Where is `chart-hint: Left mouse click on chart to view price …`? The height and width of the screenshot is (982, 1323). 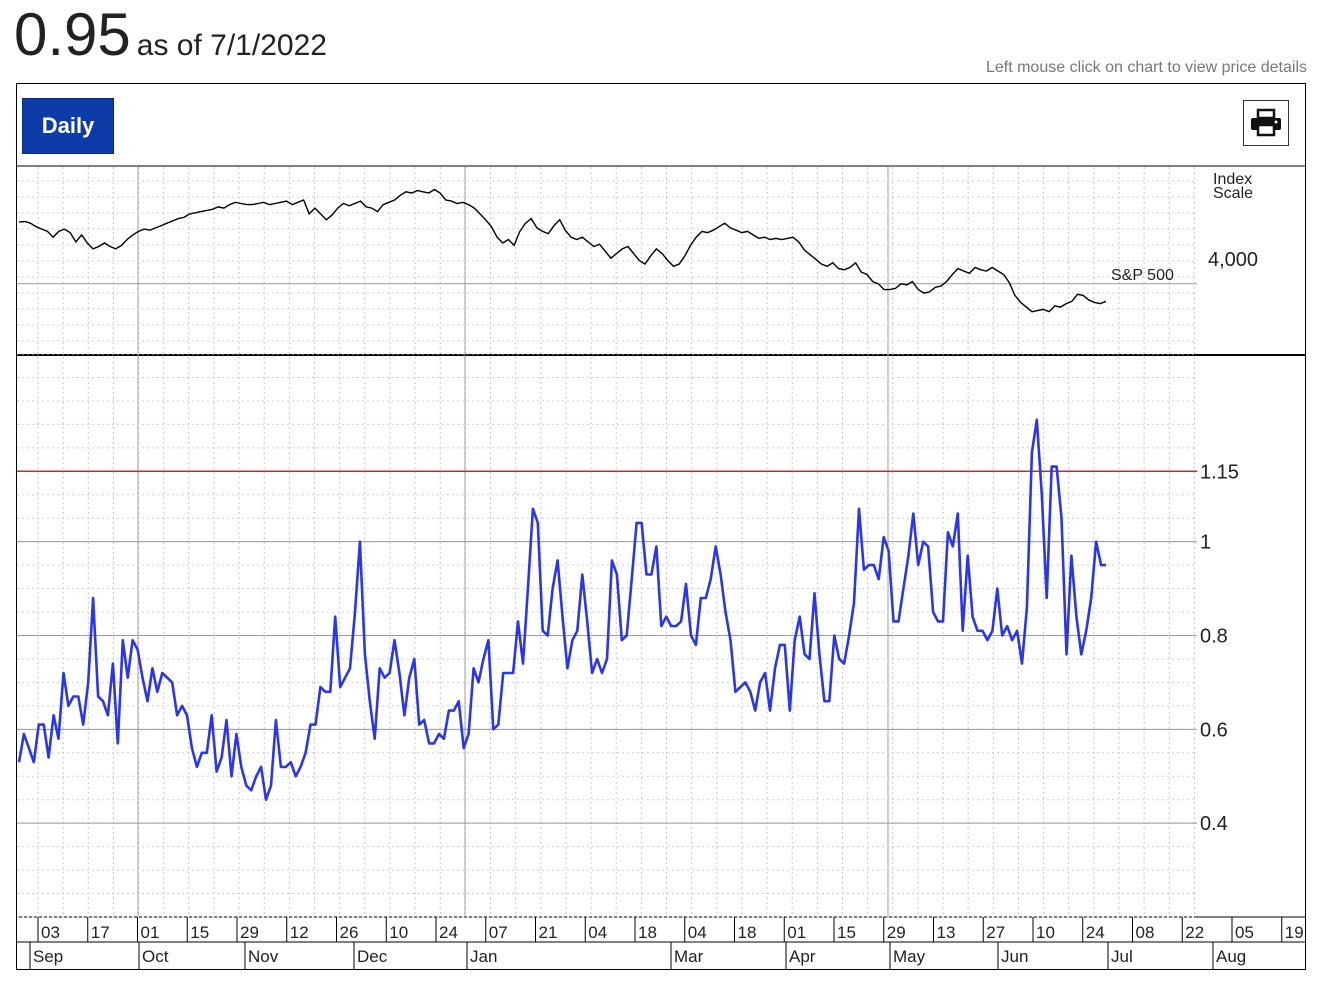
chart-hint: Left mouse click on chart to view price … is located at coordinates (1146, 67).